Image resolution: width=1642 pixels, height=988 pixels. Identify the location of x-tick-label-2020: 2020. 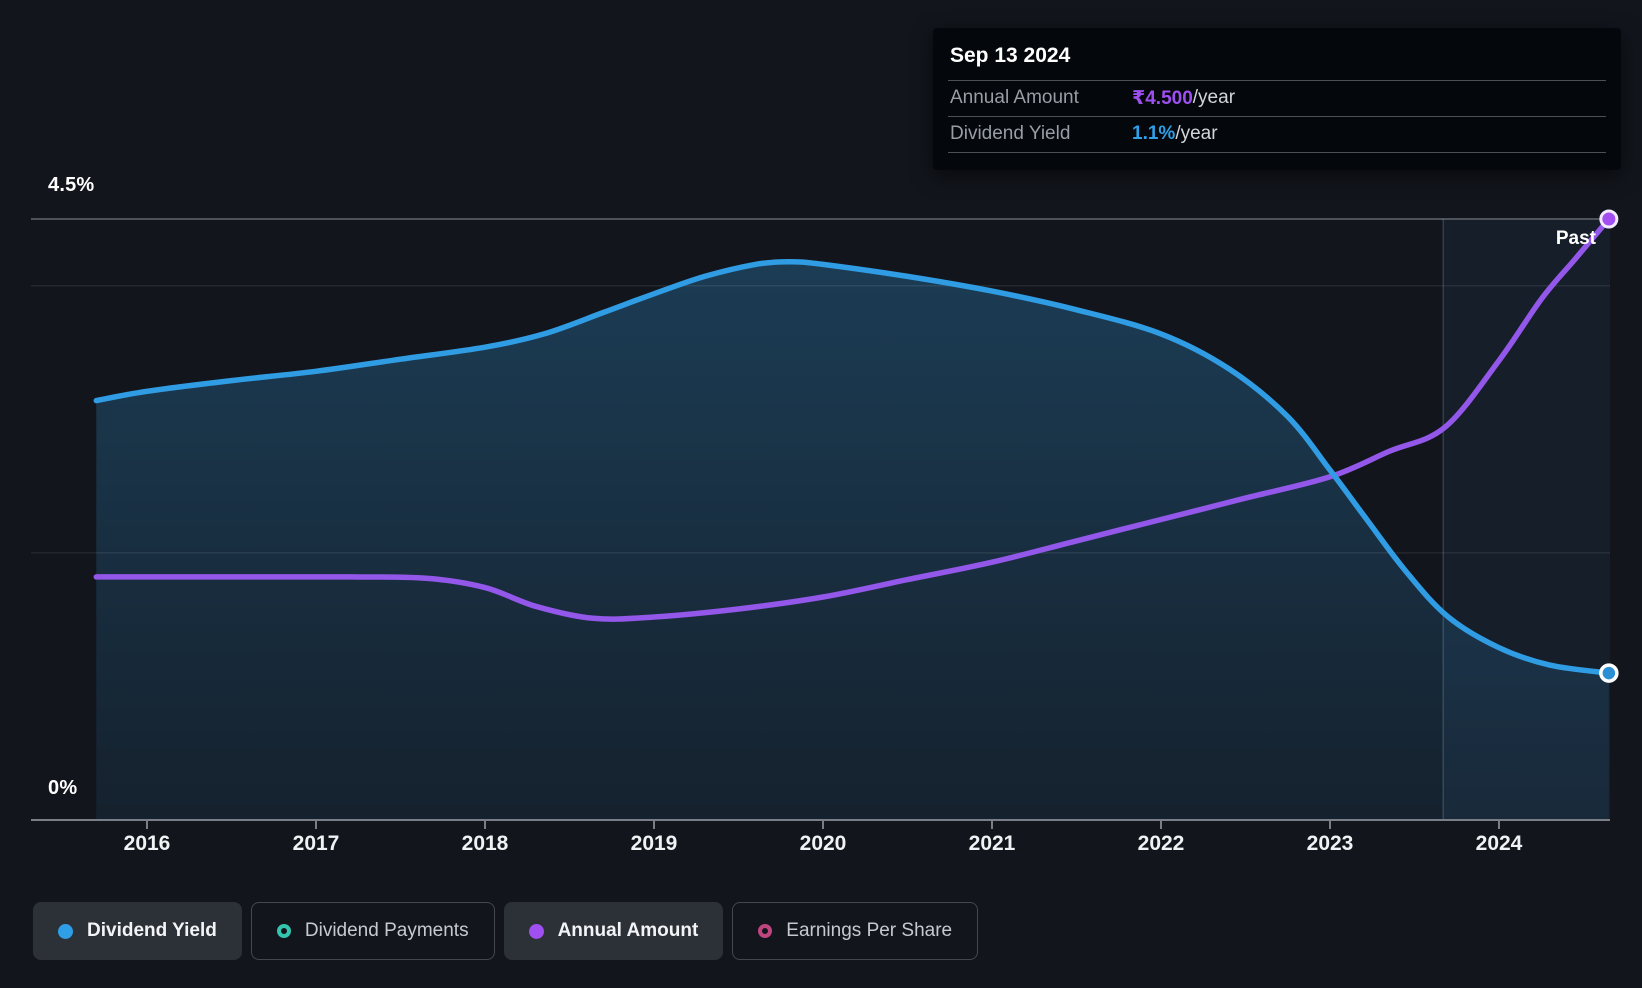
(823, 843).